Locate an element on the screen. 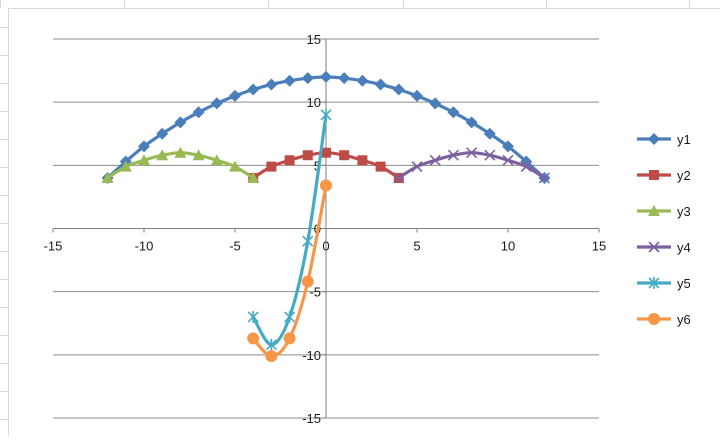 The width and height of the screenshot is (720, 441). legend-label-y5: y5 is located at coordinates (684, 283).